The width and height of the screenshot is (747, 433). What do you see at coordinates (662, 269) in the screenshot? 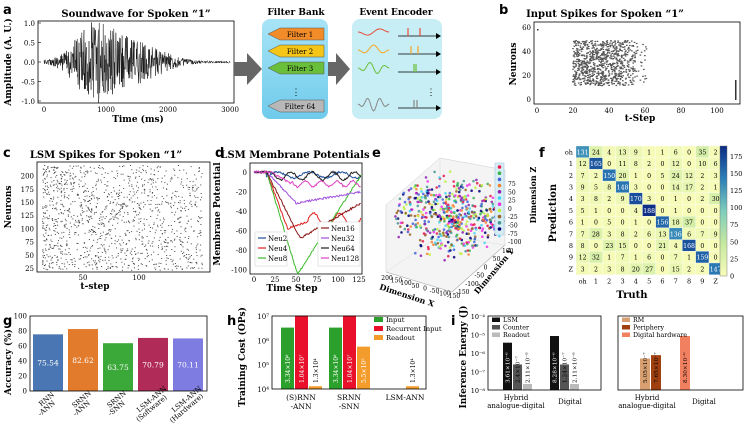
I see `matrix-cell-value: 0` at bounding box center [662, 269].